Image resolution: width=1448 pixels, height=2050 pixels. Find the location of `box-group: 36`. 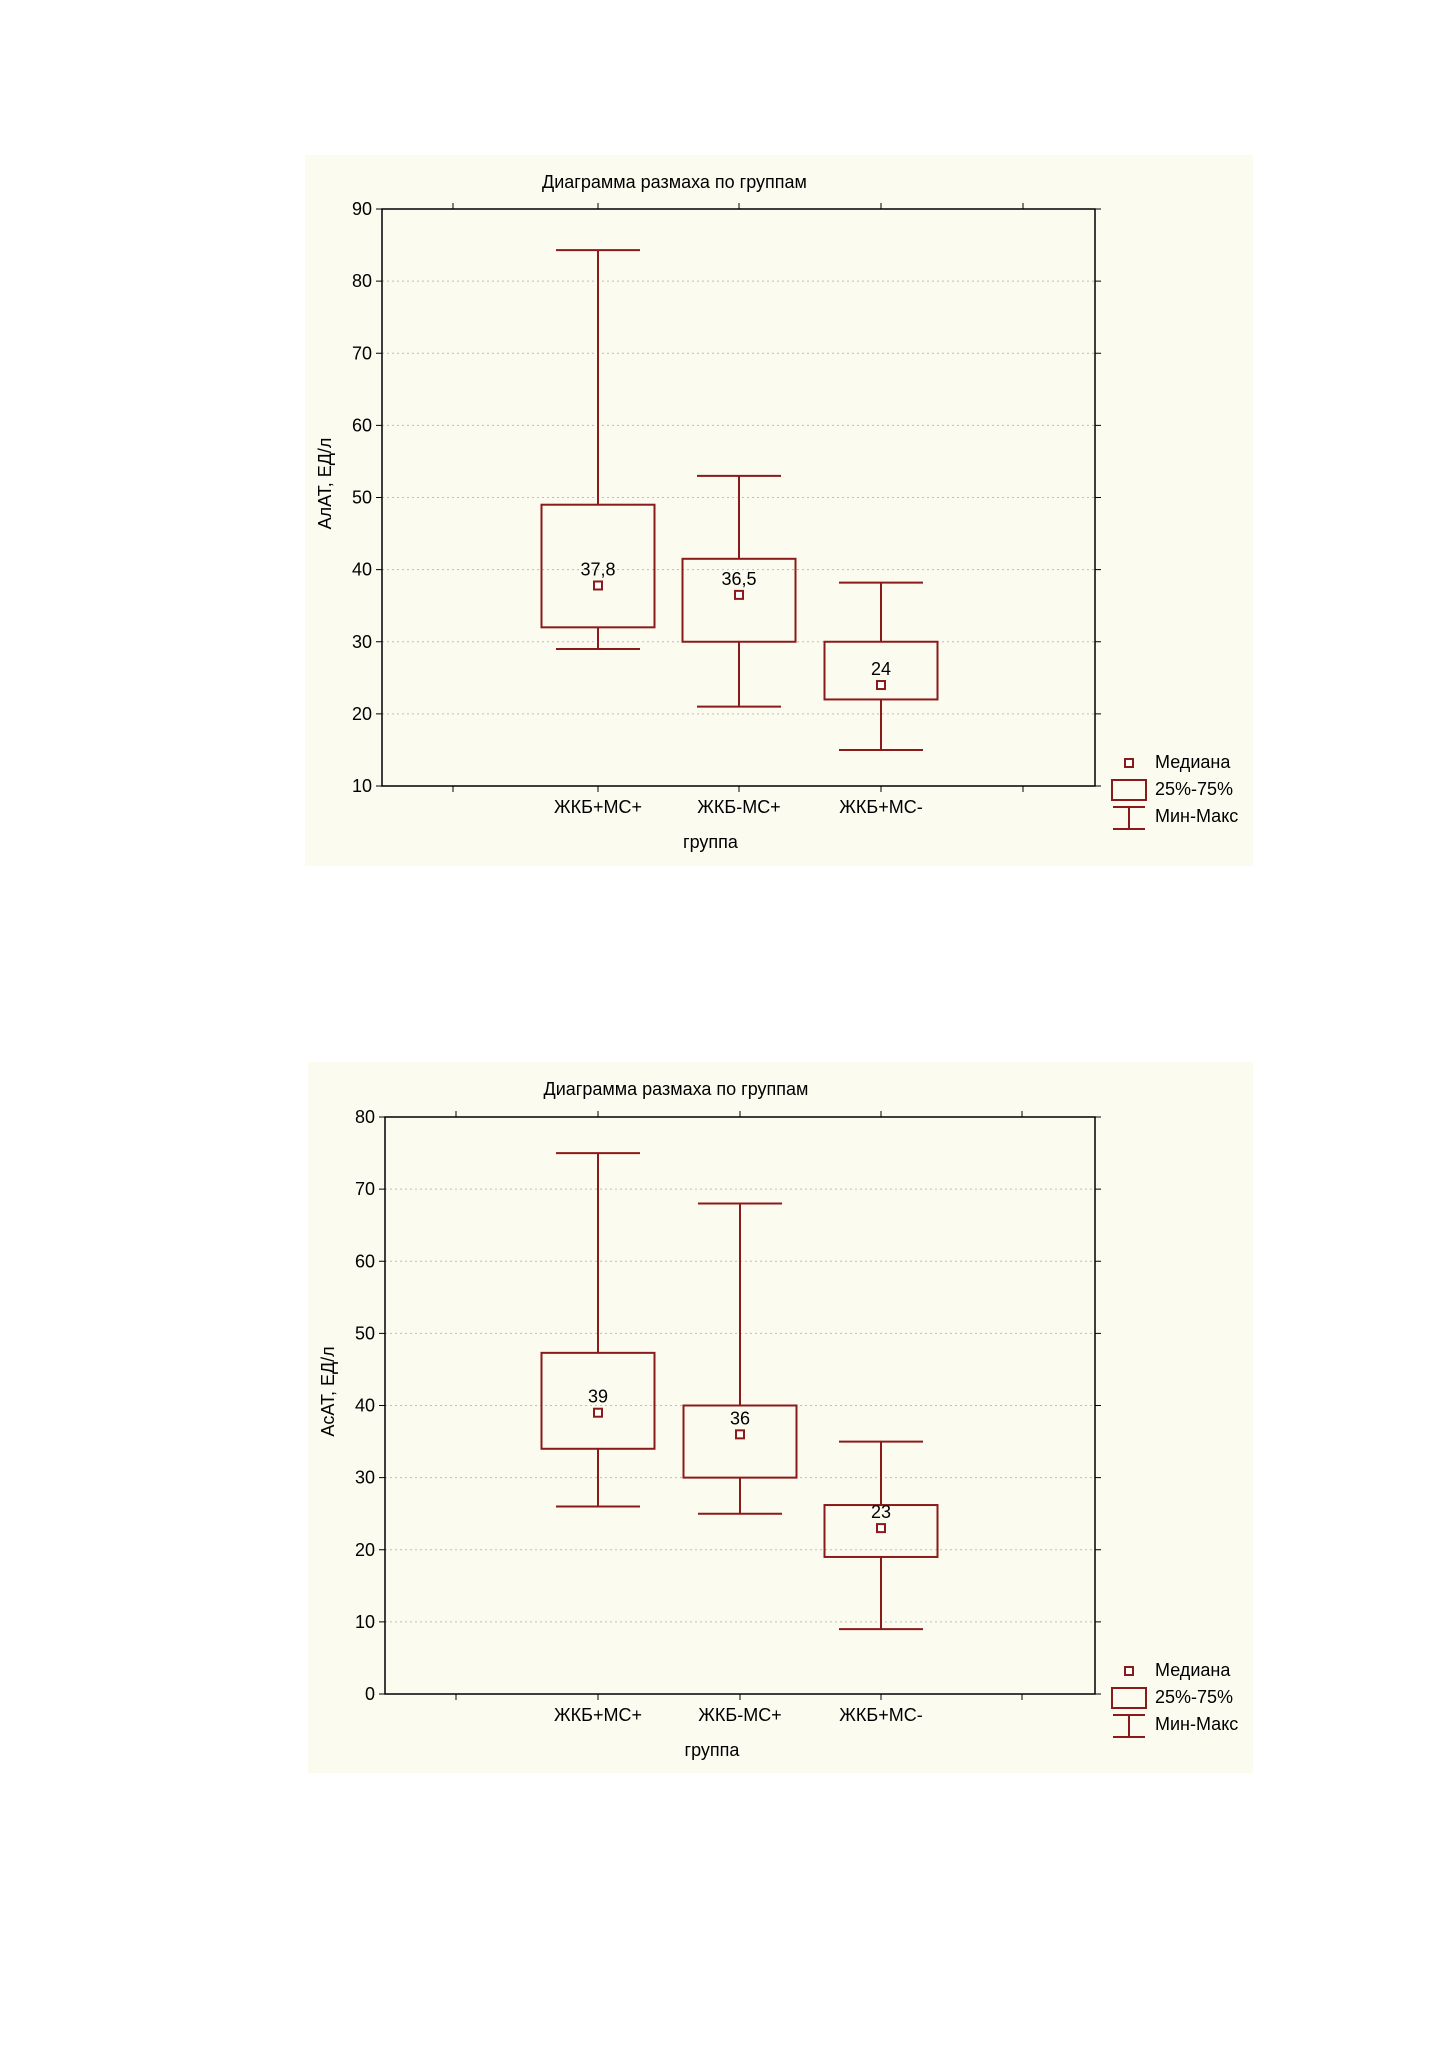

box-group: 36 is located at coordinates (740, 1358).